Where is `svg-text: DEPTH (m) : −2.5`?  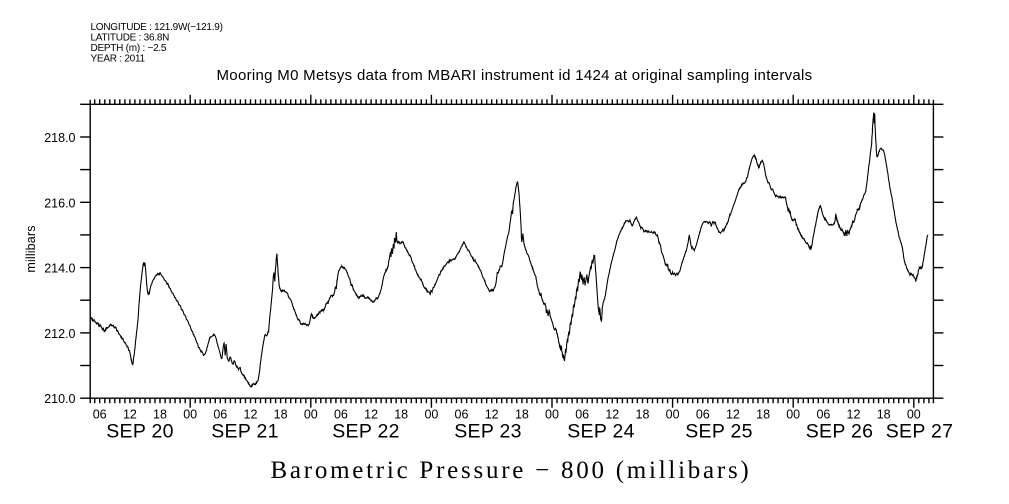
svg-text: DEPTH (m) : −2.5 is located at coordinates (129, 48).